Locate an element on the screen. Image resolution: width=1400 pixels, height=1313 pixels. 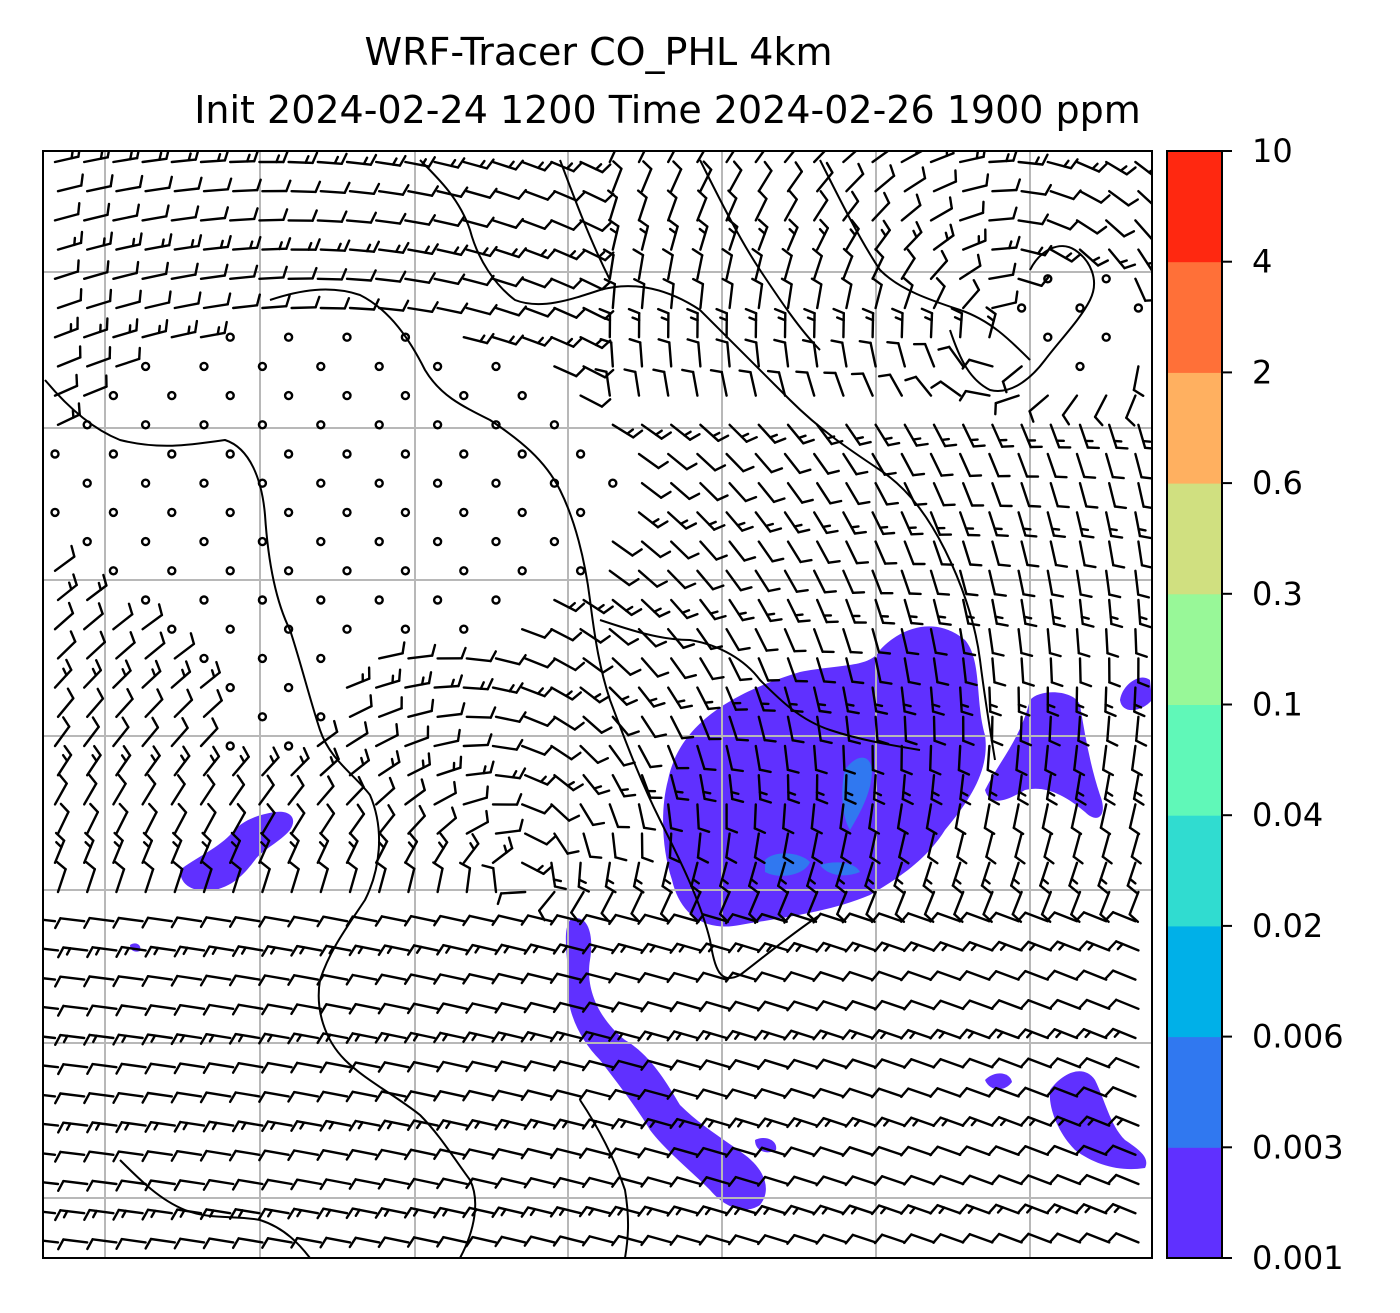
colorbar-tick-label: 10 is located at coordinates (1272, 151).